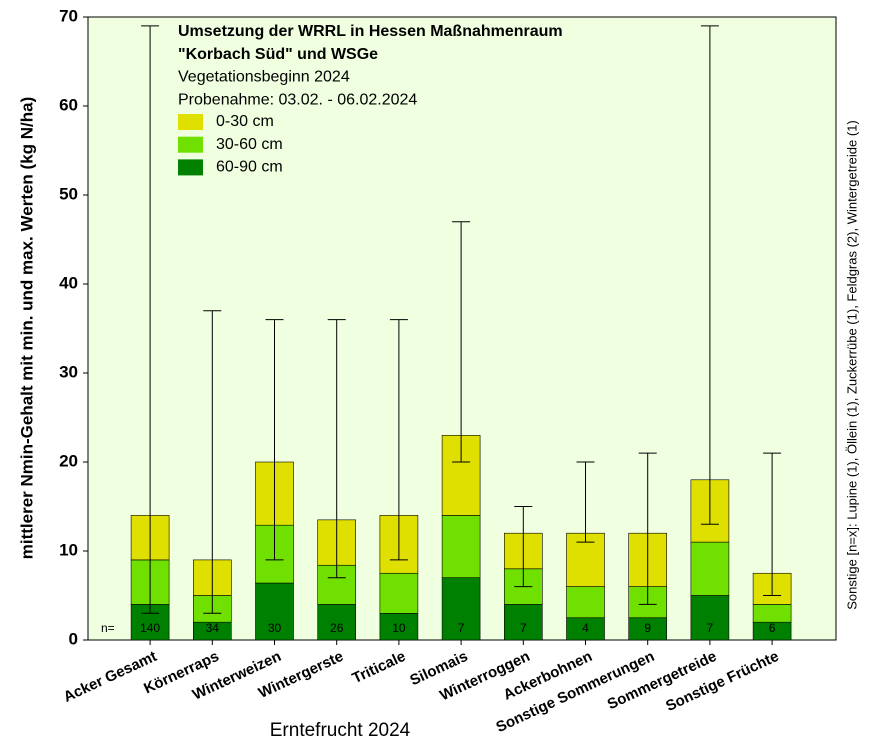 This screenshot has height=748, width=873. Describe the element at coordinates (399, 628) in the screenshot. I see `n-value: 10` at that location.